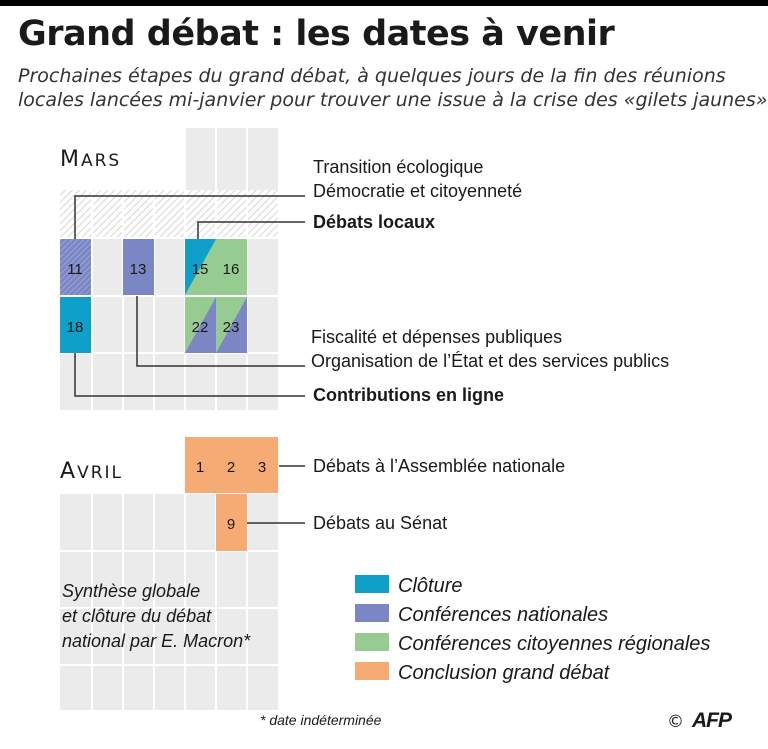 Image resolution: width=768 pixels, height=749 pixels. Describe the element at coordinates (417, 191) in the screenshot. I see `event-democratie-citoyennete: Démocratie et citoyenneté` at that location.